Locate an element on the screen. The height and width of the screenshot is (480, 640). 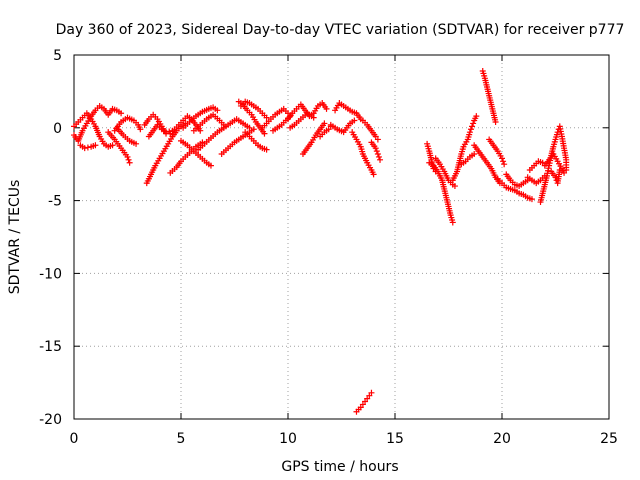
x-tick-label: 15 is located at coordinates (395, 439).